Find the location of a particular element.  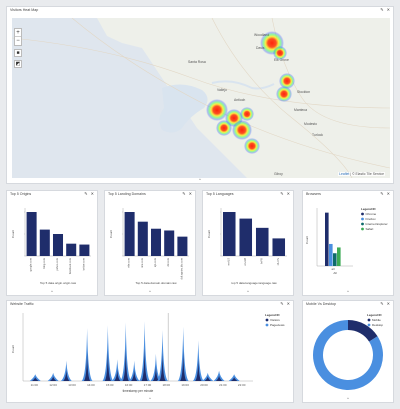

panel-title: Top 5 Languages is located at coordinates (220, 194).